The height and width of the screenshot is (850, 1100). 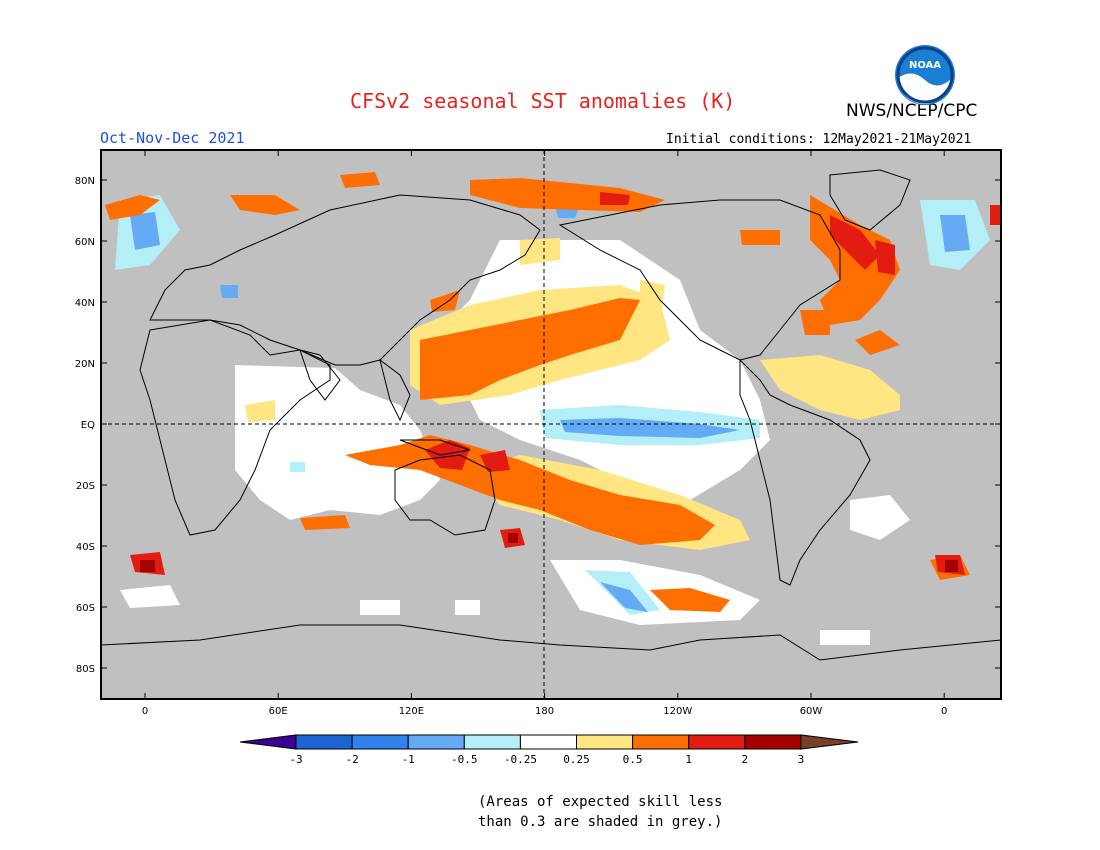 What do you see at coordinates (549, 552) in the screenshot?
I see `very-strong-warm-regions` at bounding box center [549, 552].